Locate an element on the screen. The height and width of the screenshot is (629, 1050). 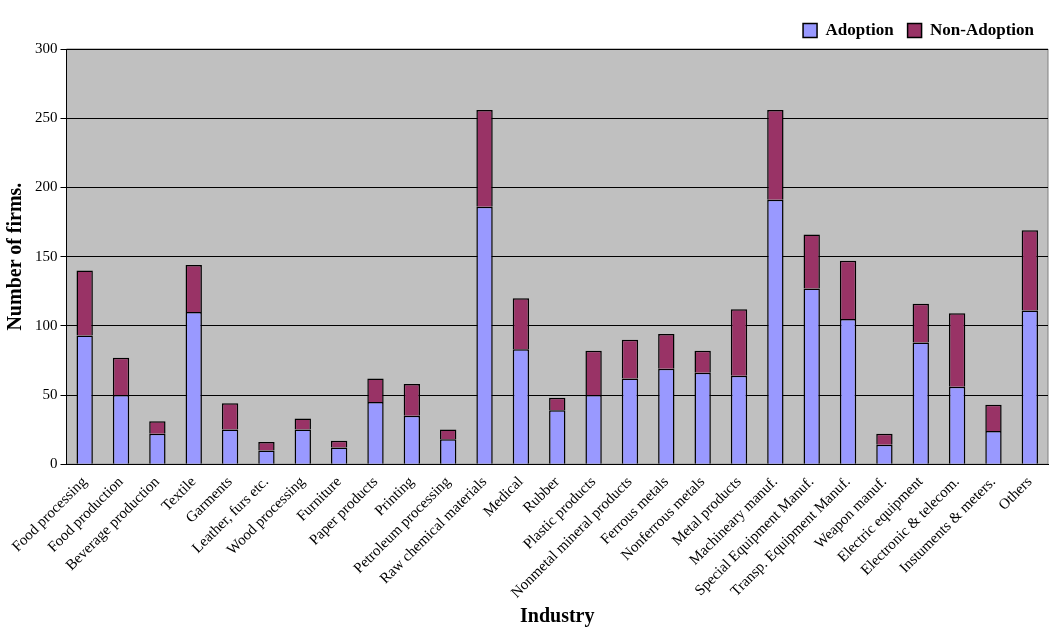
y-tick-label: 50 is located at coordinates (50, 393).